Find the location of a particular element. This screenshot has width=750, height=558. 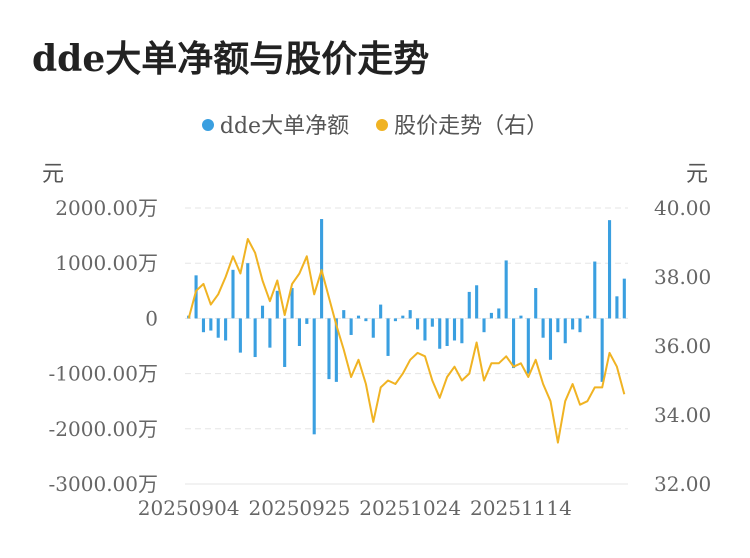

left-tick-label: -3000.00万 is located at coordinates (103, 484).